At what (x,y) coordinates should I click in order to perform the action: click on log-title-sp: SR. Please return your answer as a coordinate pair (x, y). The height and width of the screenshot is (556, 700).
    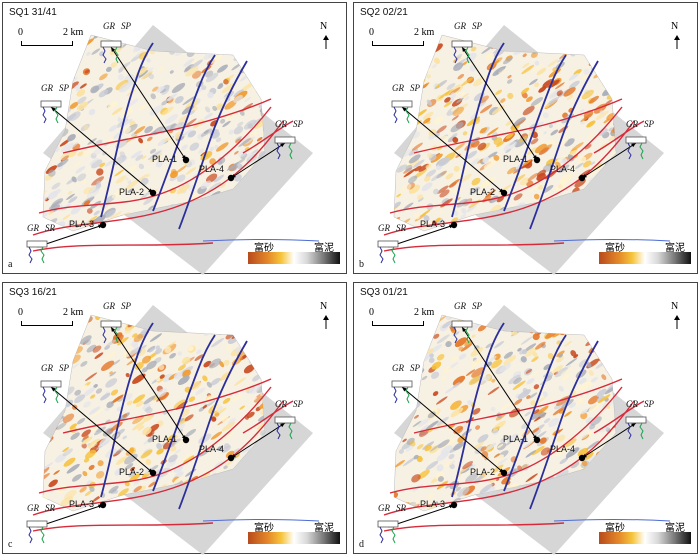
    Looking at the image, I should click on (401, 508).